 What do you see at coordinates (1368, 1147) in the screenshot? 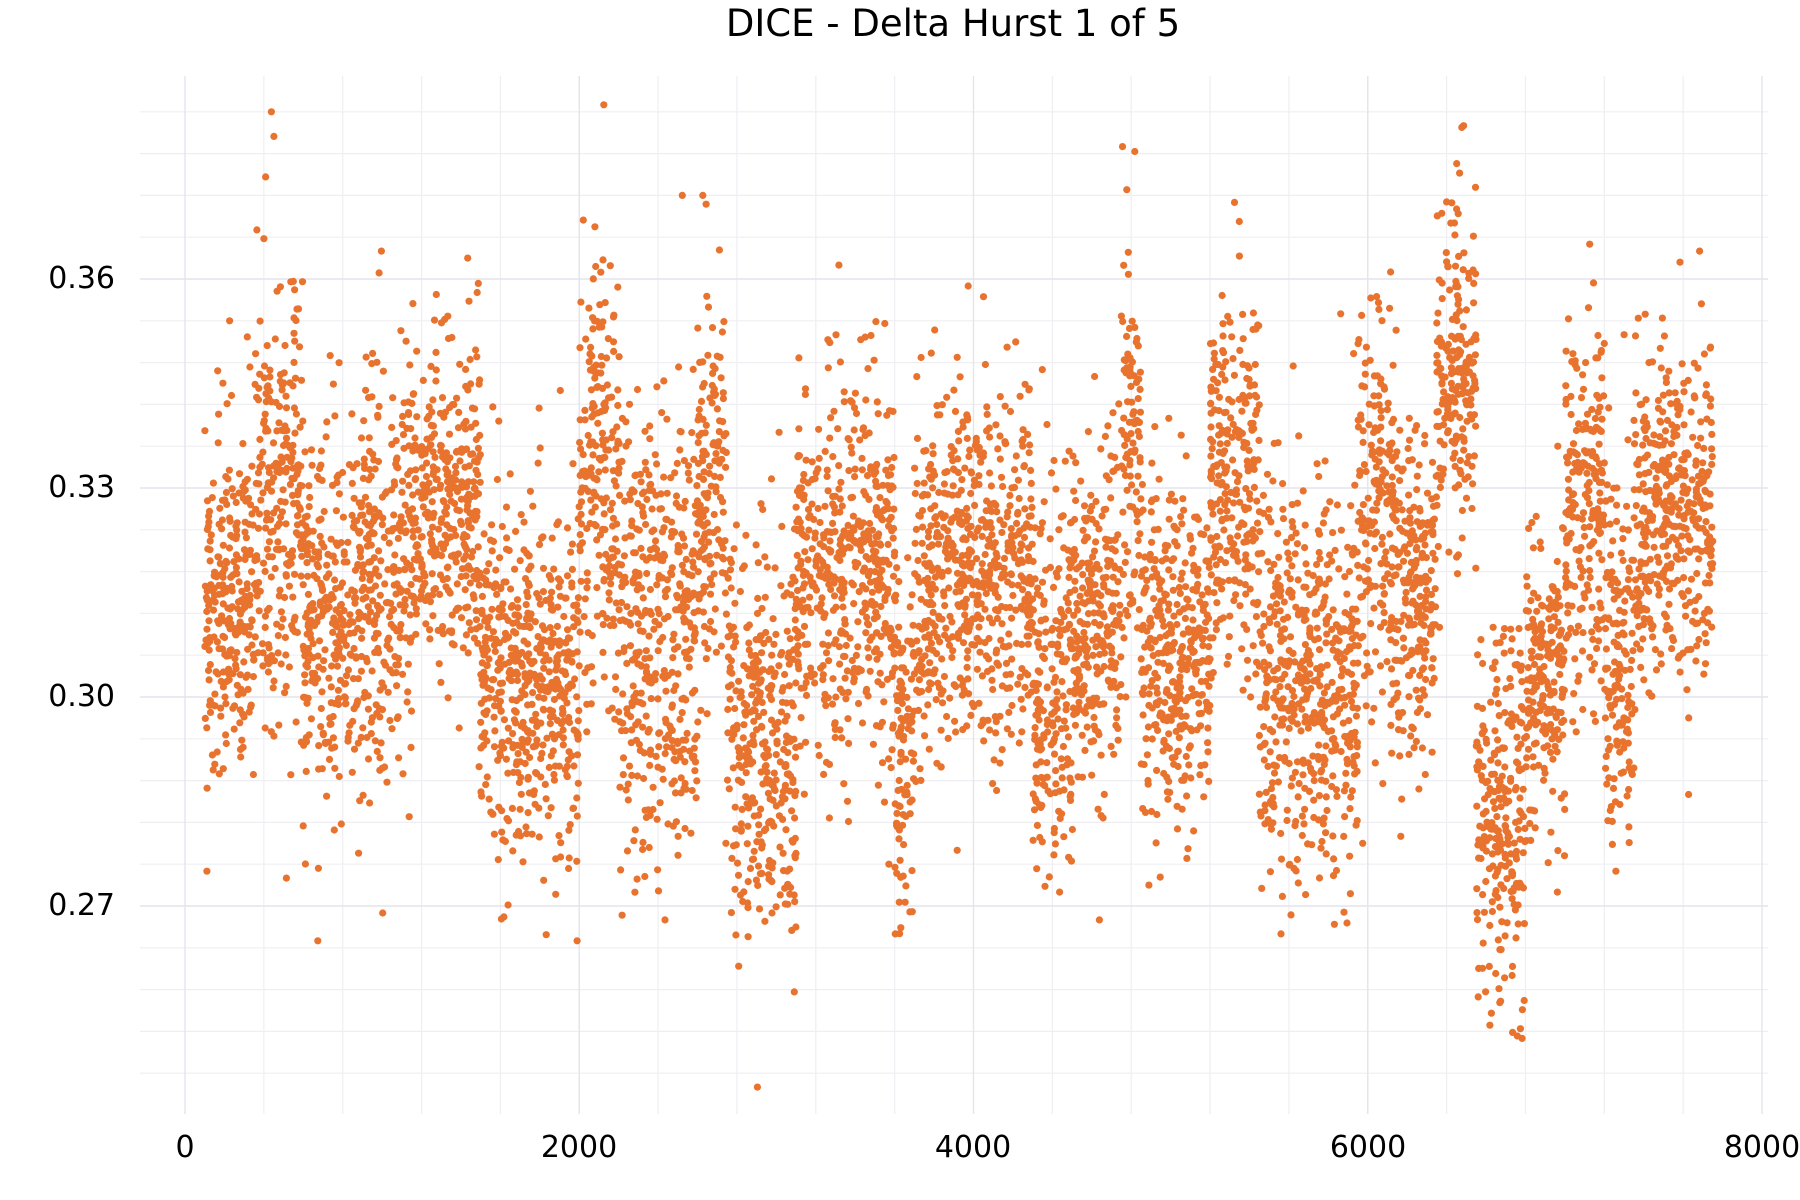
I see `x-tick-label: 6000` at bounding box center [1368, 1147].